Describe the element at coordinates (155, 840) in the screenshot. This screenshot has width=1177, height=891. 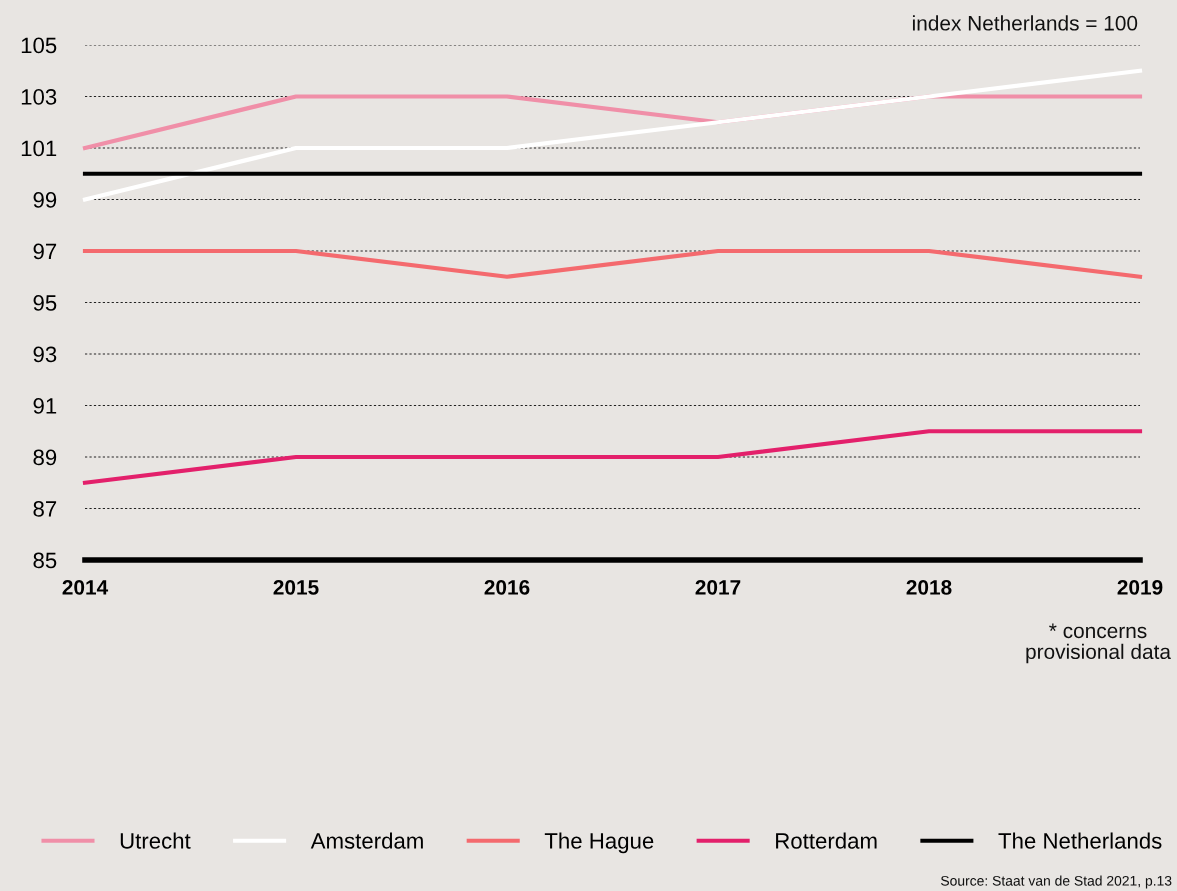
I see `legend-label: Utrecht` at that location.